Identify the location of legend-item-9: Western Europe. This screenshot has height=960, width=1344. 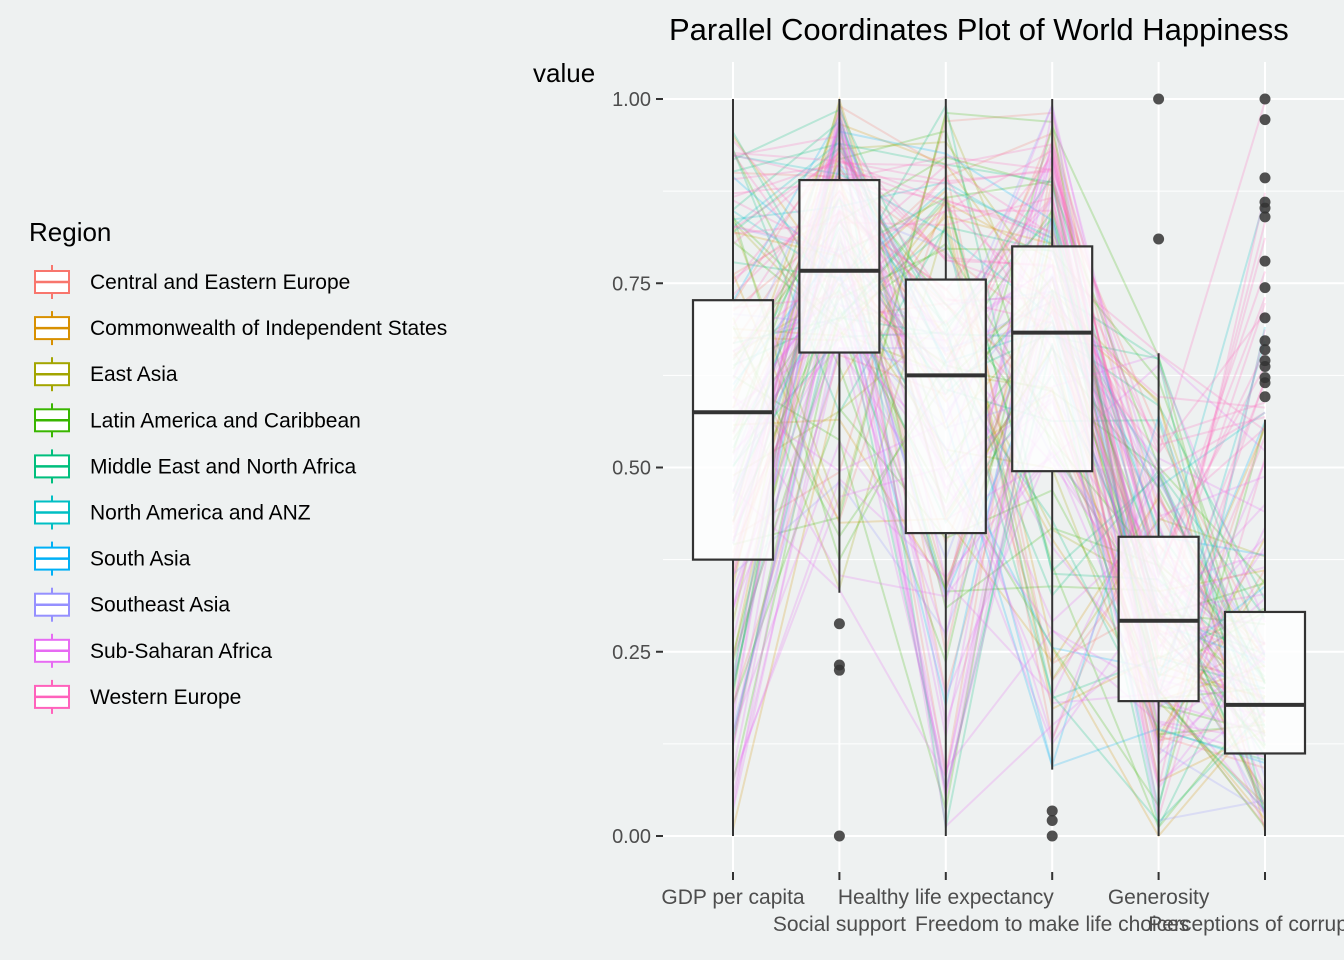
(137, 696).